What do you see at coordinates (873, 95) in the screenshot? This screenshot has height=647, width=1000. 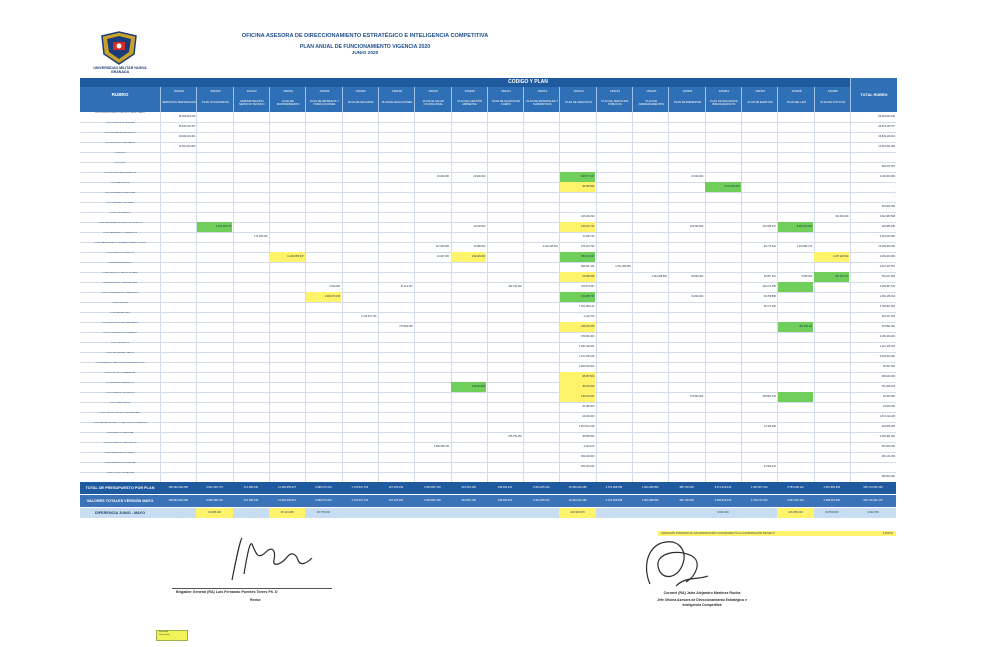 I see `total-rubro-header: TOTAL RUBRO` at bounding box center [873, 95].